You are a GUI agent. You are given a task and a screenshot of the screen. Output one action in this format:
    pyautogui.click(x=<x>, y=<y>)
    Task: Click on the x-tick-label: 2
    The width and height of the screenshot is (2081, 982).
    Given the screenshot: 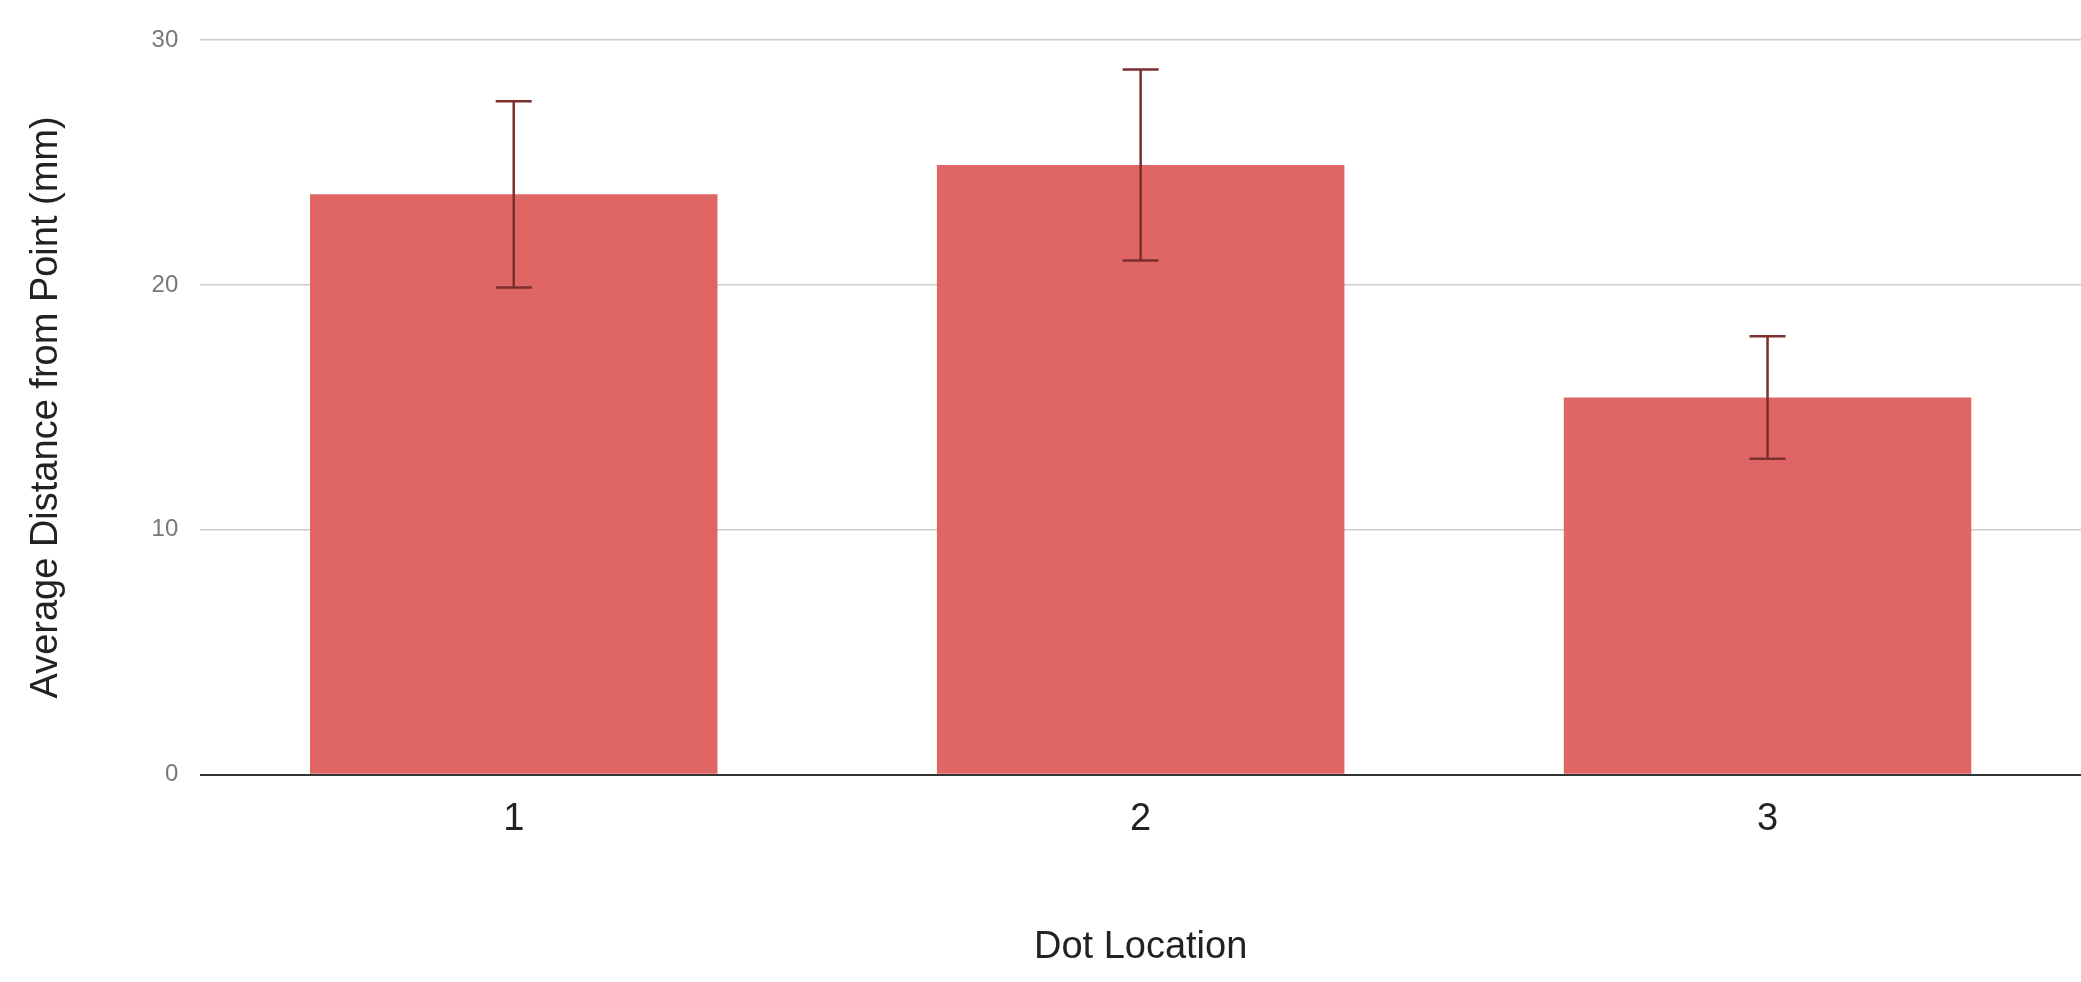 What is the action you would take?
    pyautogui.click(x=1141, y=817)
    